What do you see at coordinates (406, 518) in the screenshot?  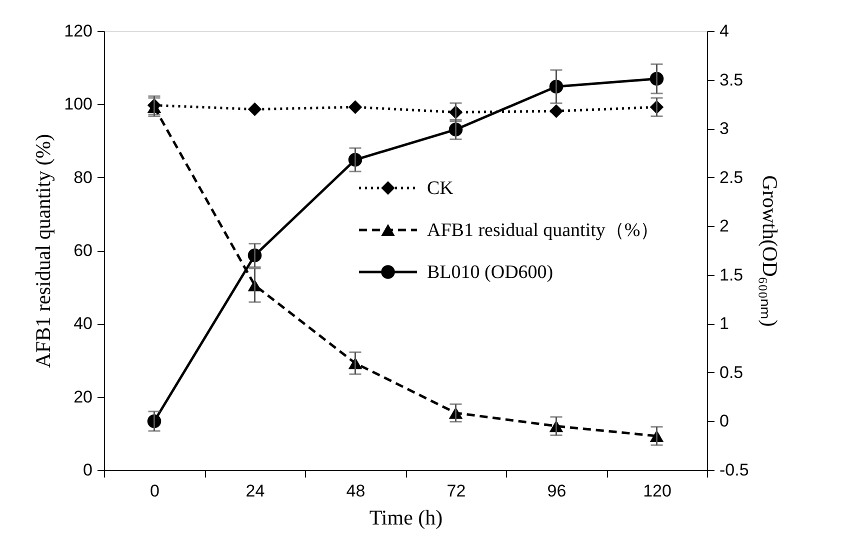 I see `x-axis-title: Time (h)` at bounding box center [406, 518].